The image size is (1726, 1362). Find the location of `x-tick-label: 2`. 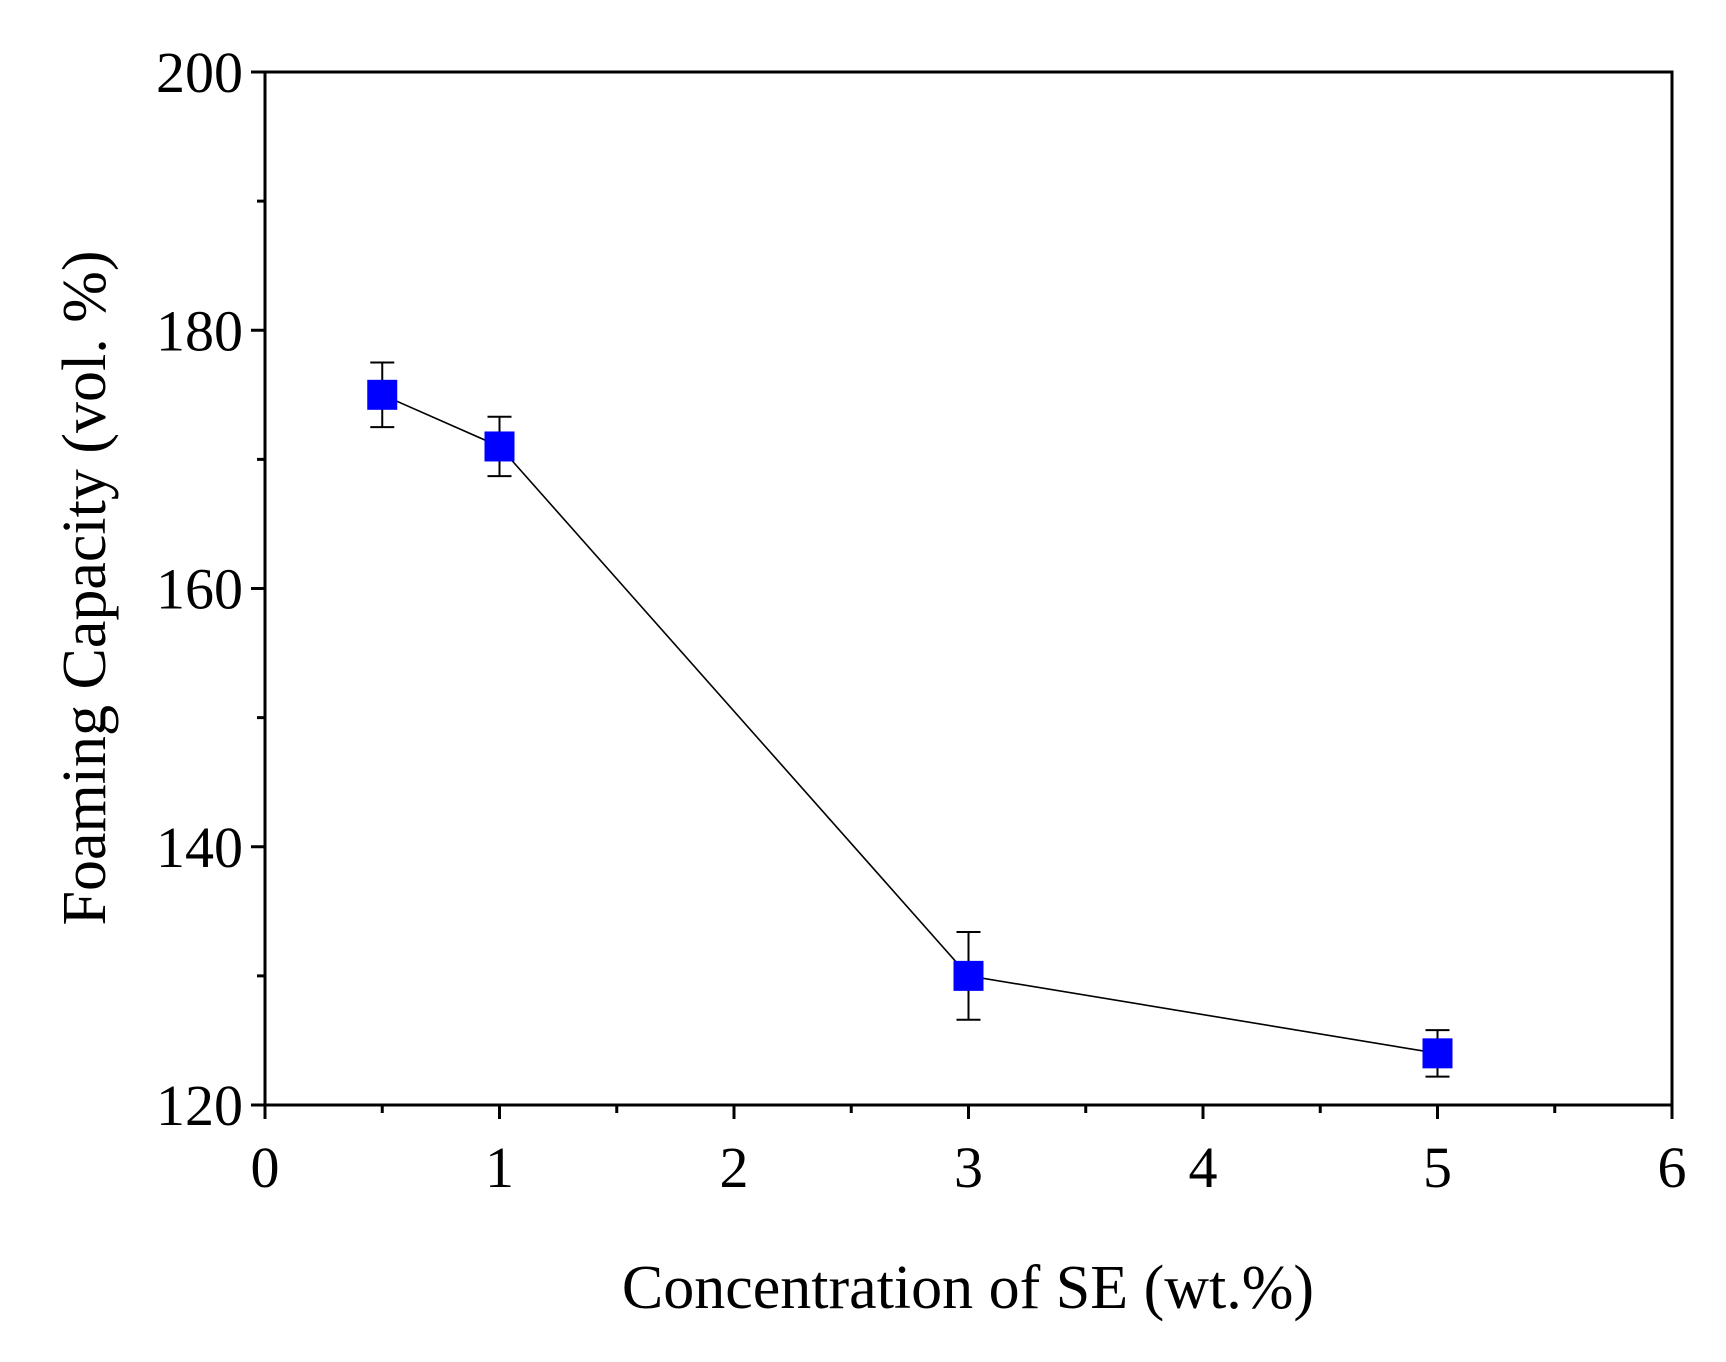

x-tick-label: 2 is located at coordinates (734, 1167).